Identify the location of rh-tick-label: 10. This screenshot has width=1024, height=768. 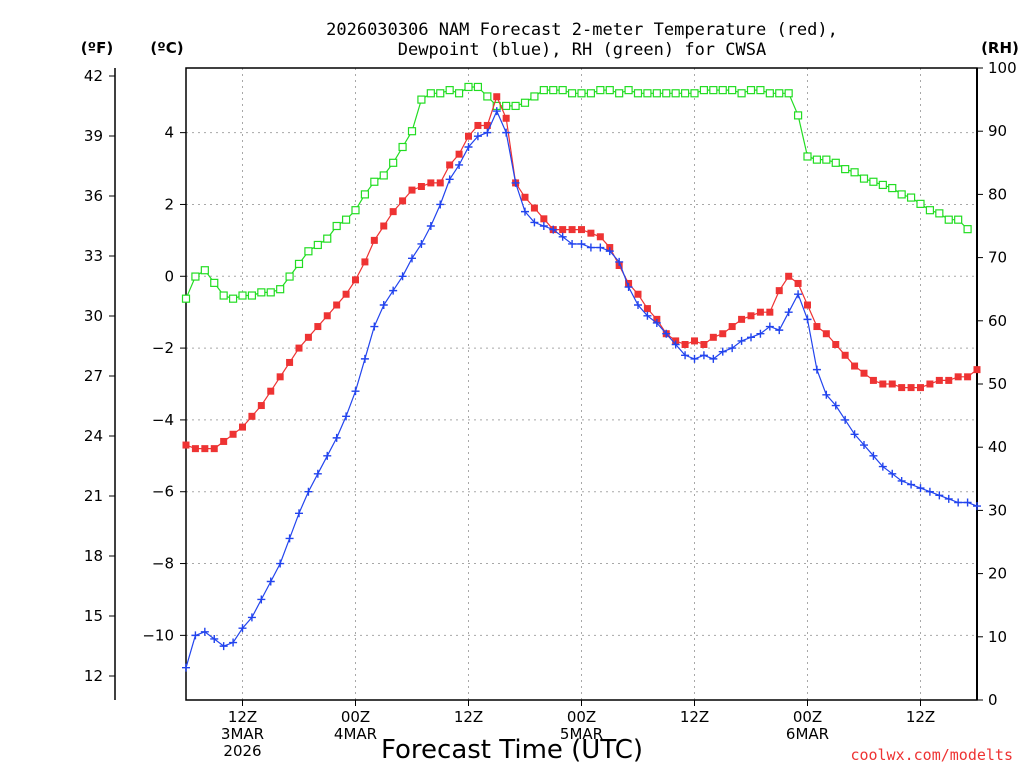
(997, 637).